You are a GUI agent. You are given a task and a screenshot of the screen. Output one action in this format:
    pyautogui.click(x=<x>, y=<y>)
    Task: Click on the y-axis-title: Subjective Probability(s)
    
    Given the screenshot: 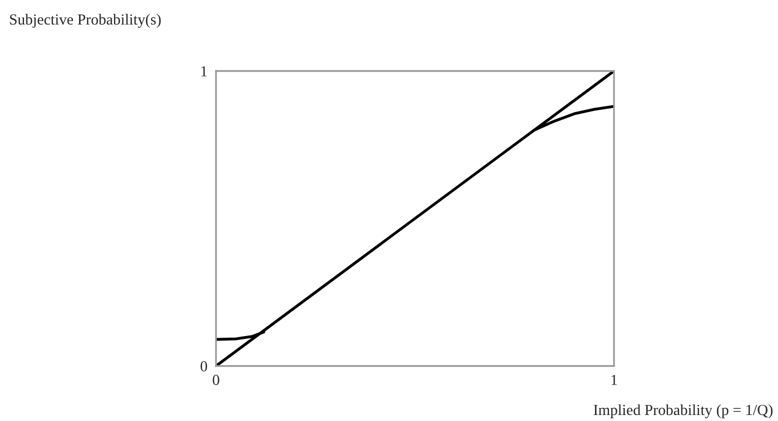 What is the action you would take?
    pyautogui.click(x=85, y=21)
    